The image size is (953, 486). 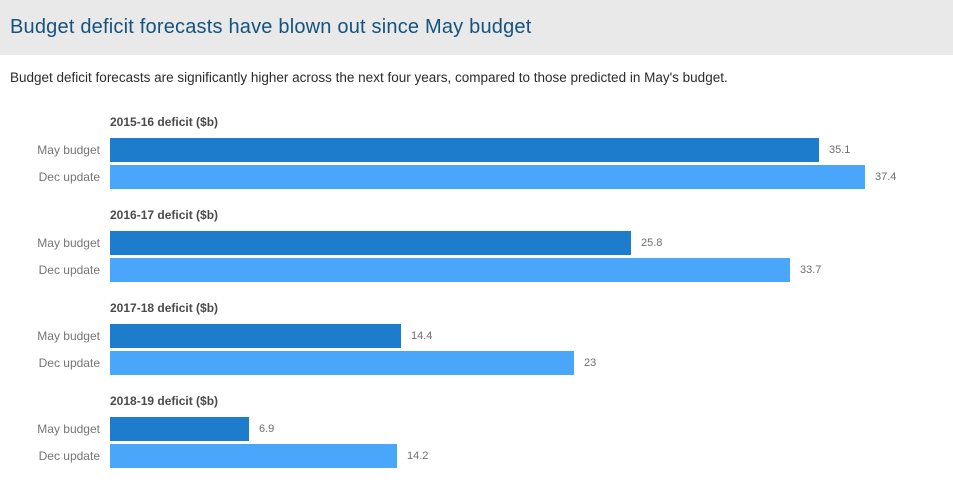 I want to click on value-label: 14.4, so click(x=422, y=336).